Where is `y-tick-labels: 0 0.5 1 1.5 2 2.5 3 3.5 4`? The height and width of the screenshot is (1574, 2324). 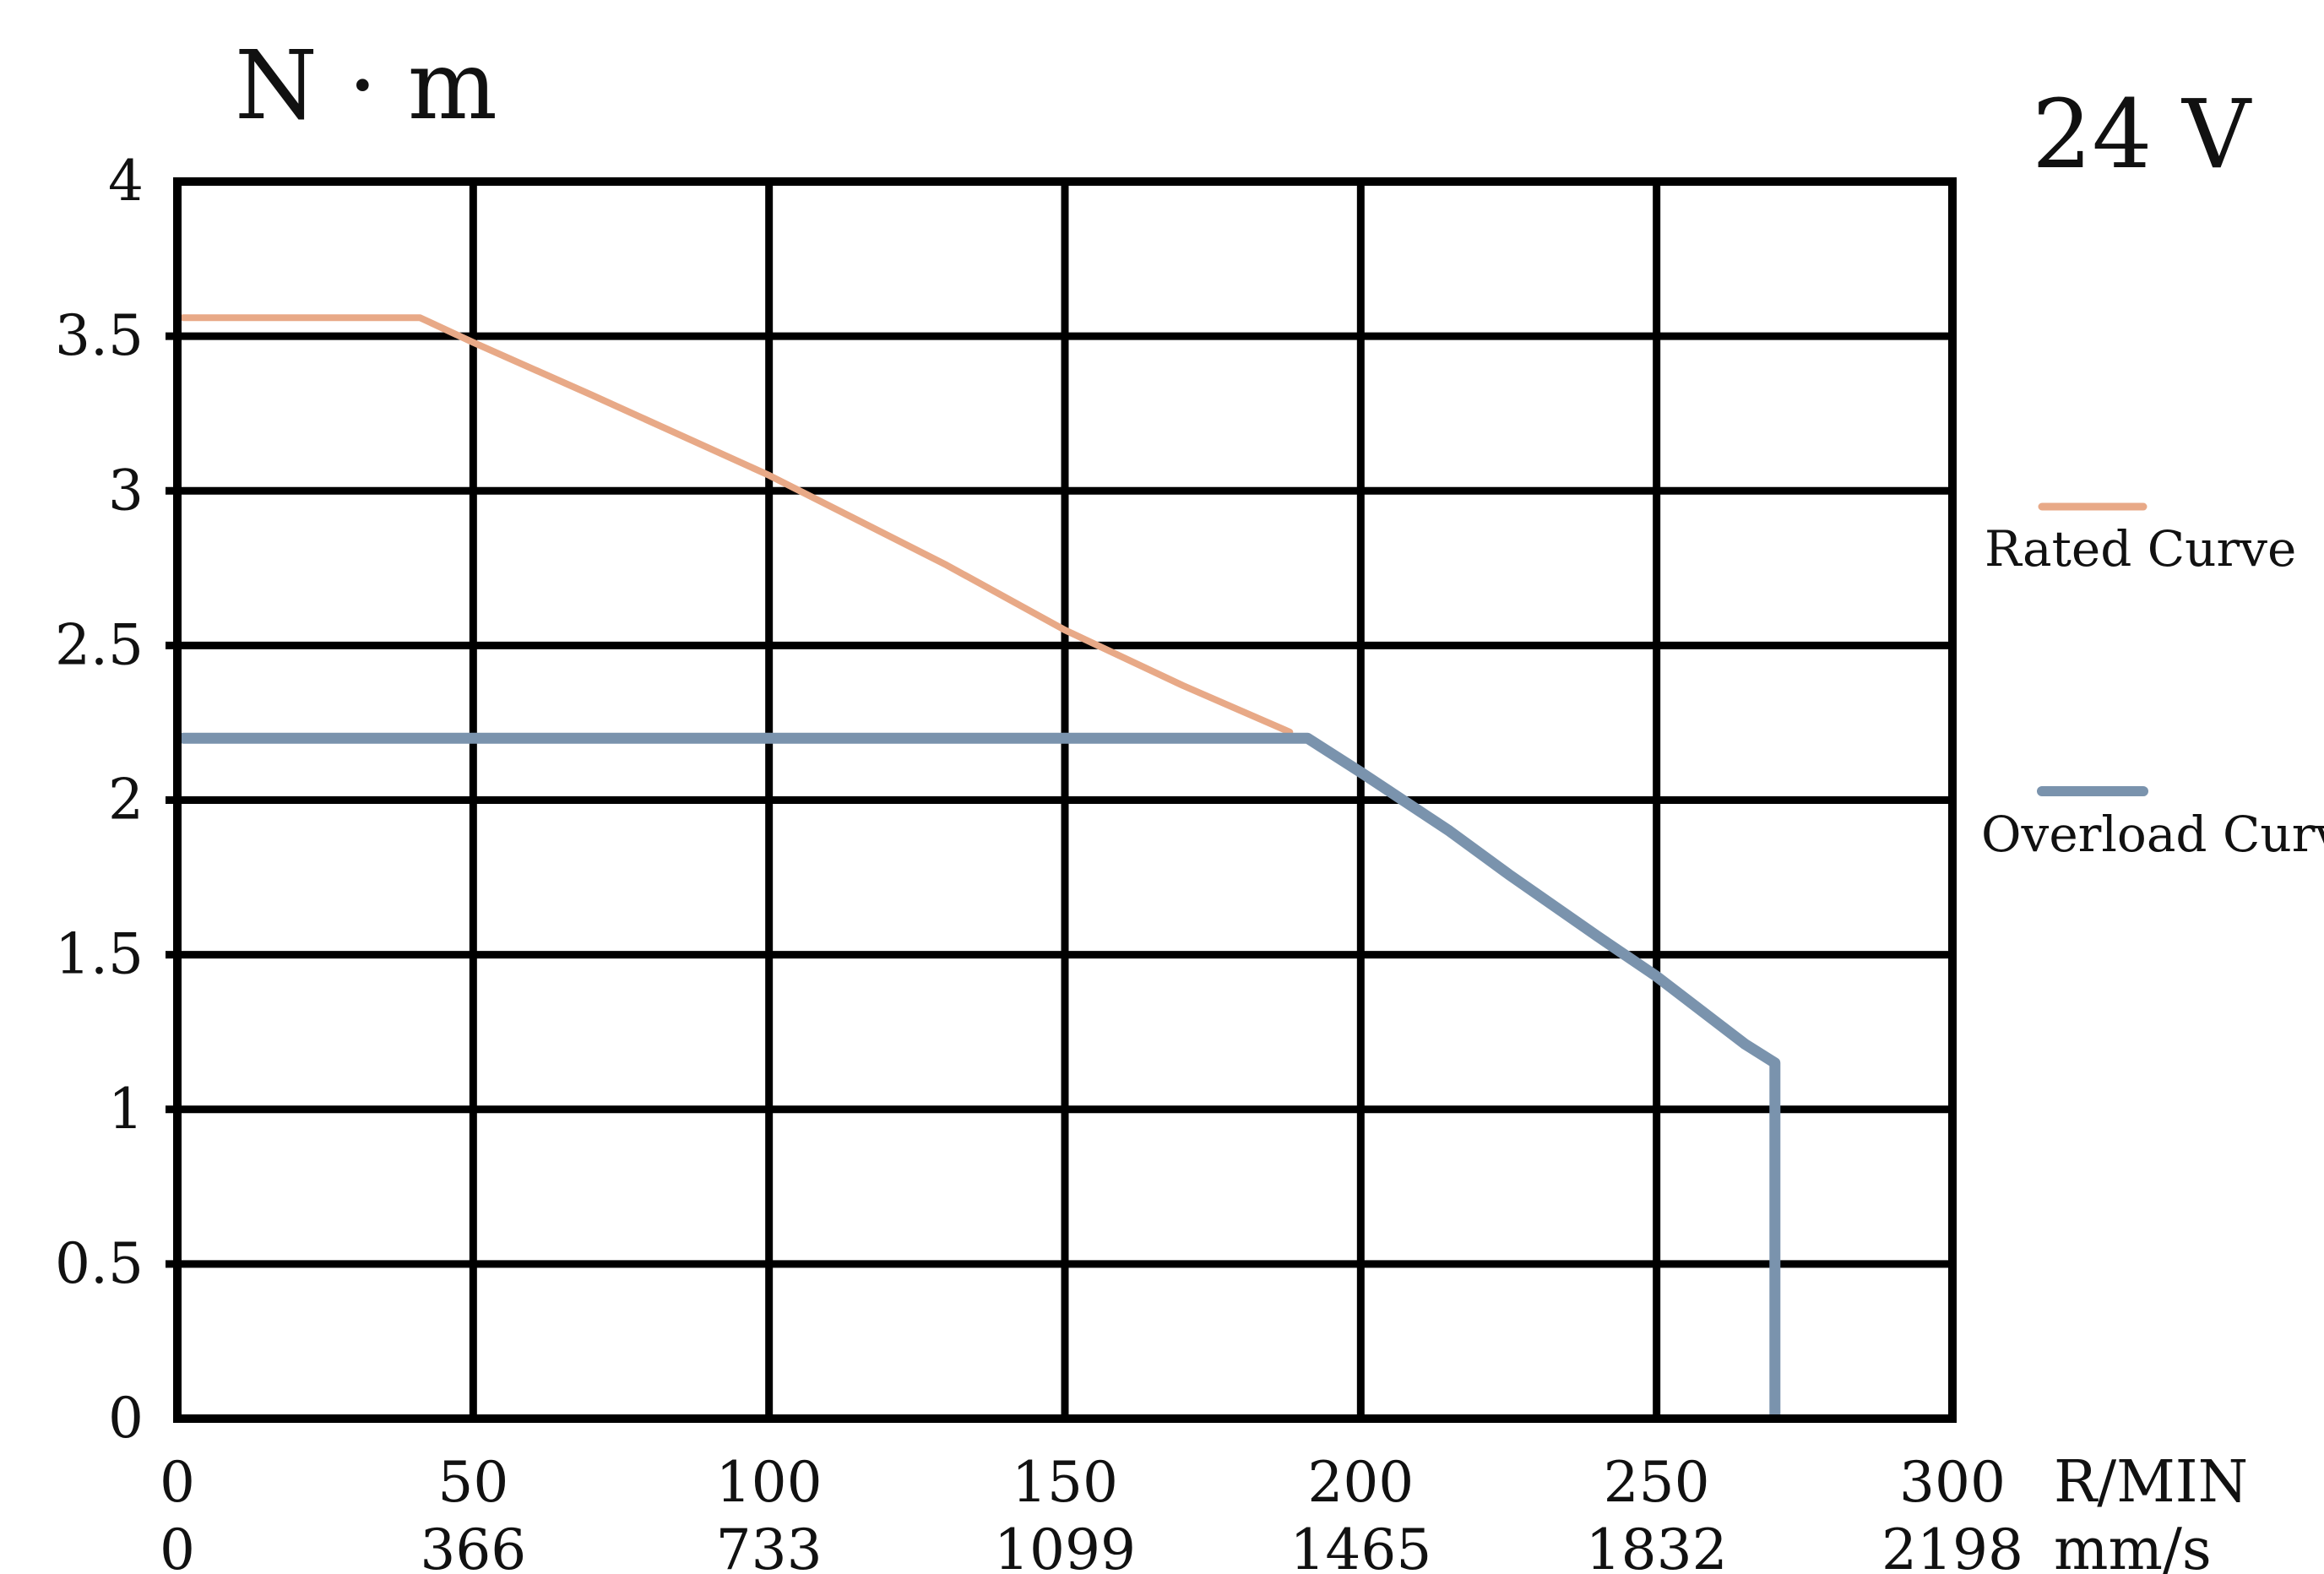 y-tick-labels: 0 0.5 1 1.5 2 2.5 3 3.5 4 is located at coordinates (99, 800).